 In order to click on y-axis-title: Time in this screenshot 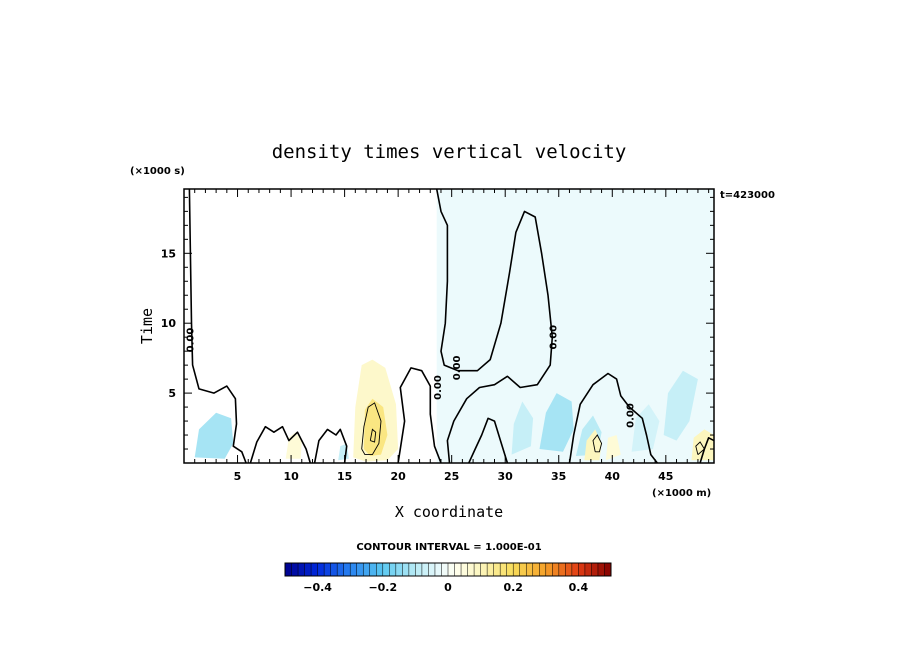, I will do `click(147, 326)`.